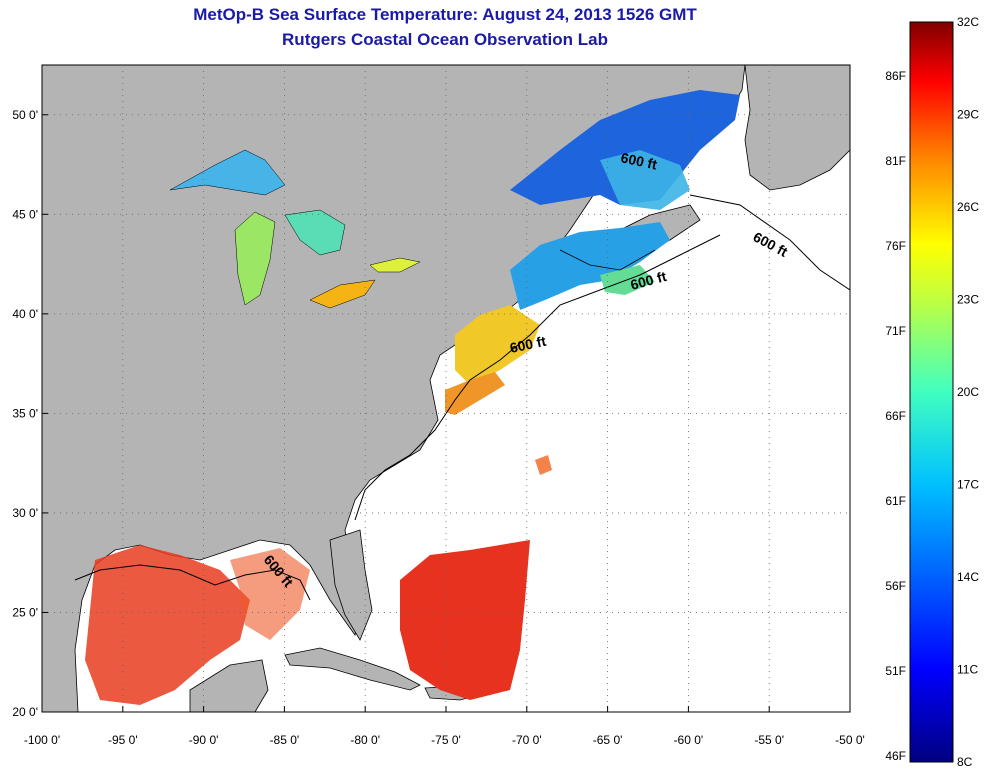  What do you see at coordinates (270, 594) in the screenshot?
I see `gulf-east-sst` at bounding box center [270, 594].